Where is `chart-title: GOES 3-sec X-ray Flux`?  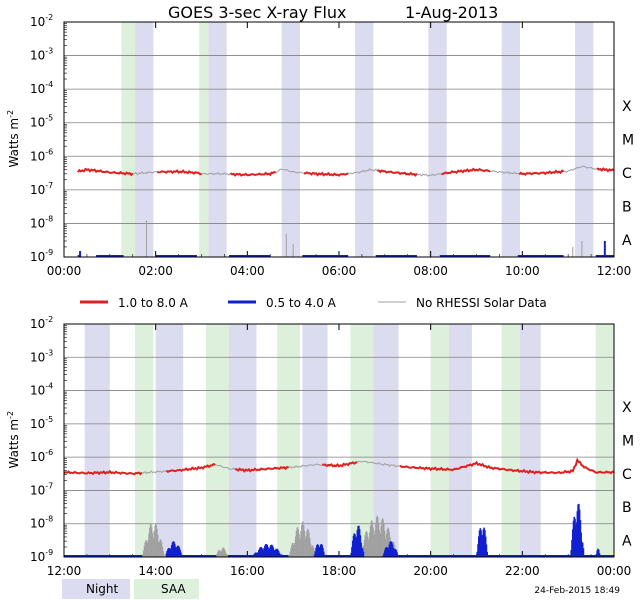 chart-title: GOES 3-sec X-ray Flux is located at coordinates (257, 12).